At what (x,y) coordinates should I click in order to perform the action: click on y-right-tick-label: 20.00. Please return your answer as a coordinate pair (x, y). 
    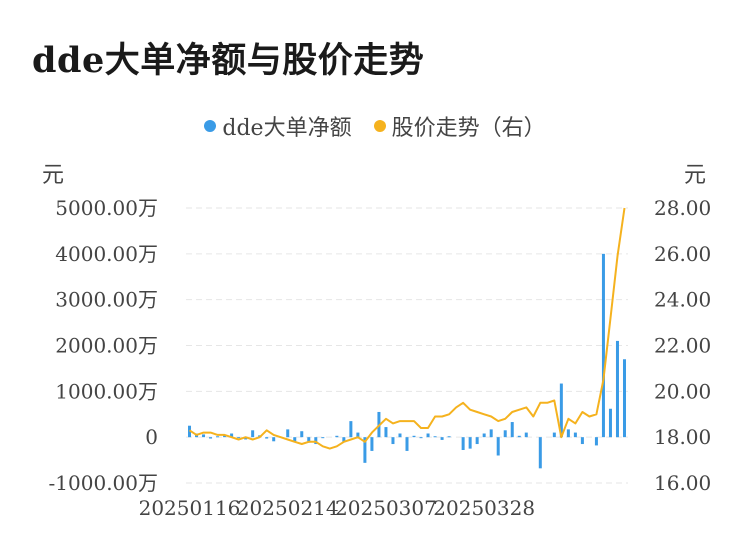
    Looking at the image, I should click on (682, 391).